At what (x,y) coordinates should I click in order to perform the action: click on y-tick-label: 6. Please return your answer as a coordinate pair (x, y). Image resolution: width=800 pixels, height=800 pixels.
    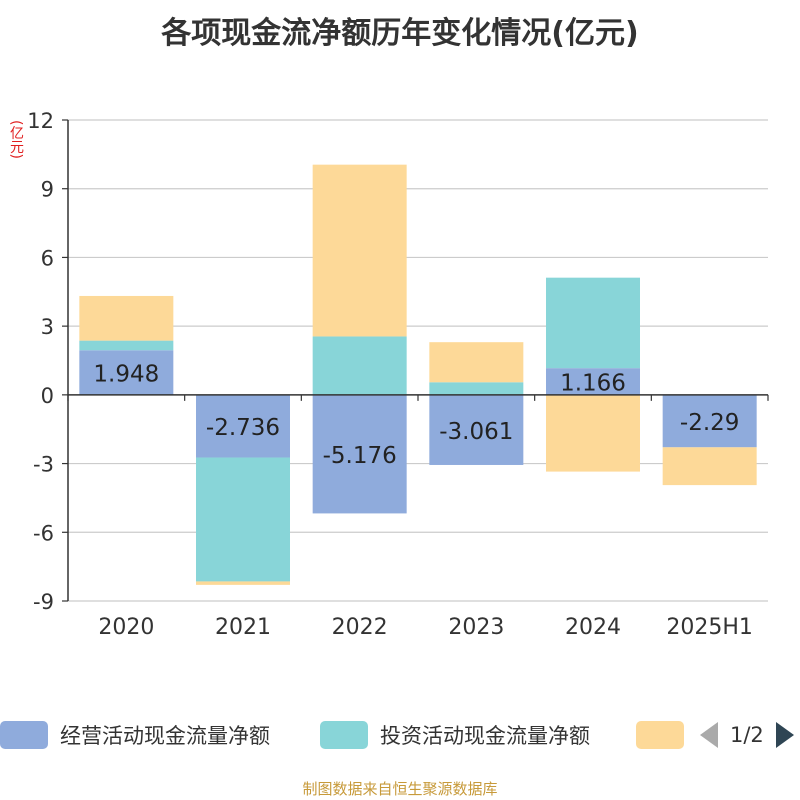
    Looking at the image, I should click on (47, 258).